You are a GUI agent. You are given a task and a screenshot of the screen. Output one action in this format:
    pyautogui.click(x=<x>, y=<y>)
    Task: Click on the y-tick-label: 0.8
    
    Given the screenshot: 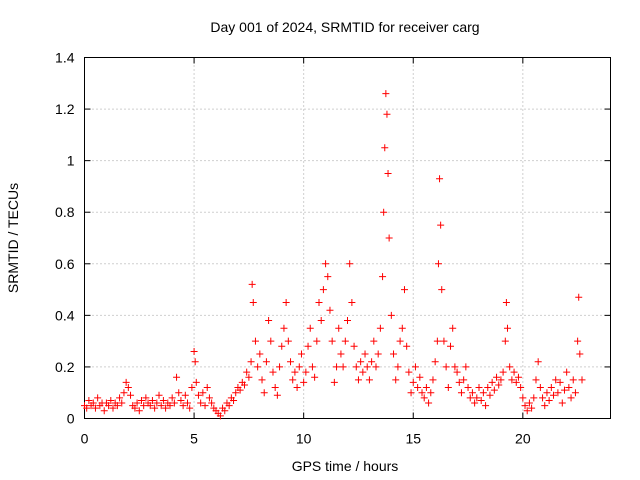 What is the action you would take?
    pyautogui.click(x=65, y=212)
    